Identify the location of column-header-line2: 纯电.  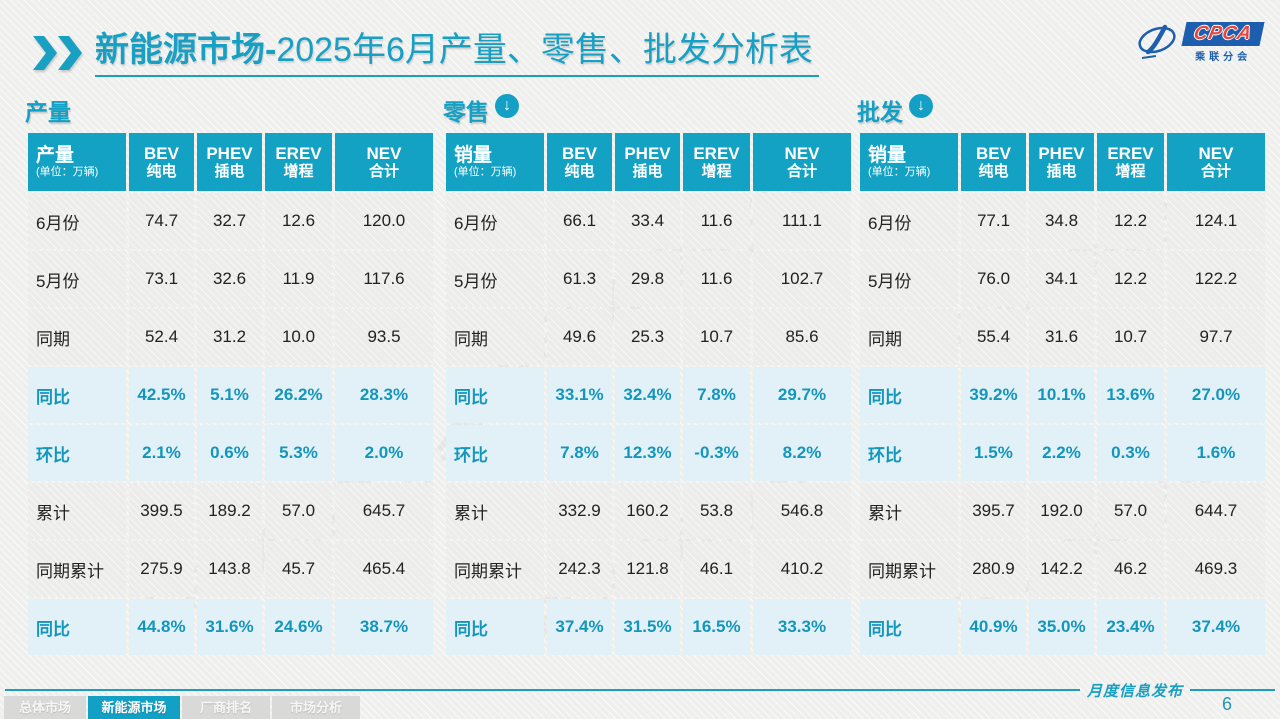
(993, 171).